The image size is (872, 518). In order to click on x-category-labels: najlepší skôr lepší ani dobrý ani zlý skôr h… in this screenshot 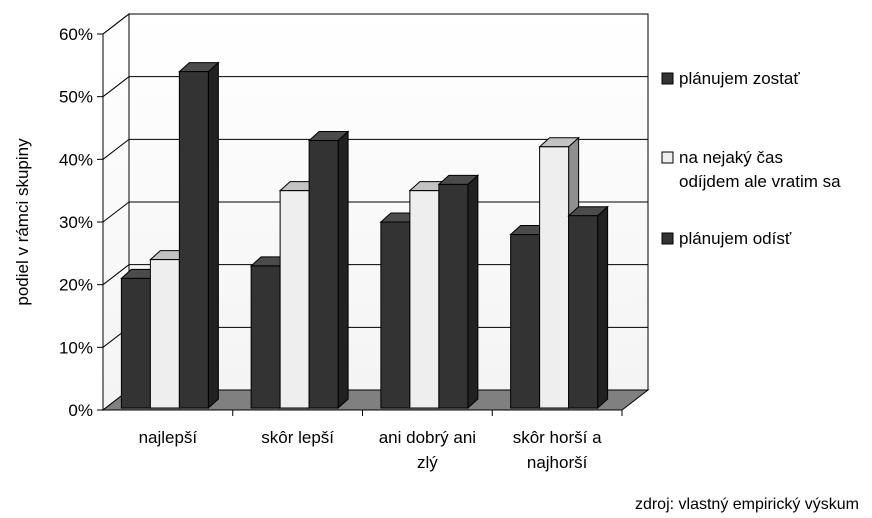, I will do `click(371, 450)`.